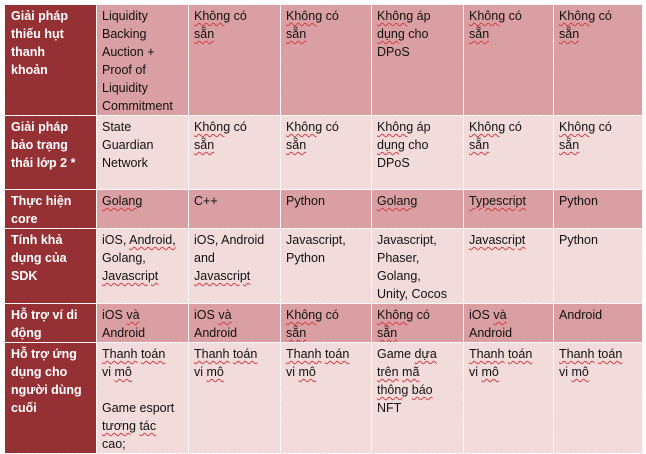 The width and height of the screenshot is (646, 454). I want to click on row-header-line: Thực hiện, so click(41, 201).